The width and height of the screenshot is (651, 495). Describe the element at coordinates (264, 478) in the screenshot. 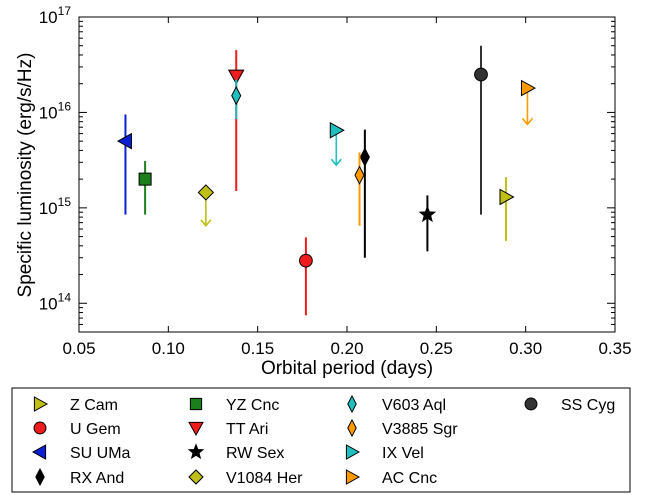

I see `legend-label: V1084 Her` at that location.